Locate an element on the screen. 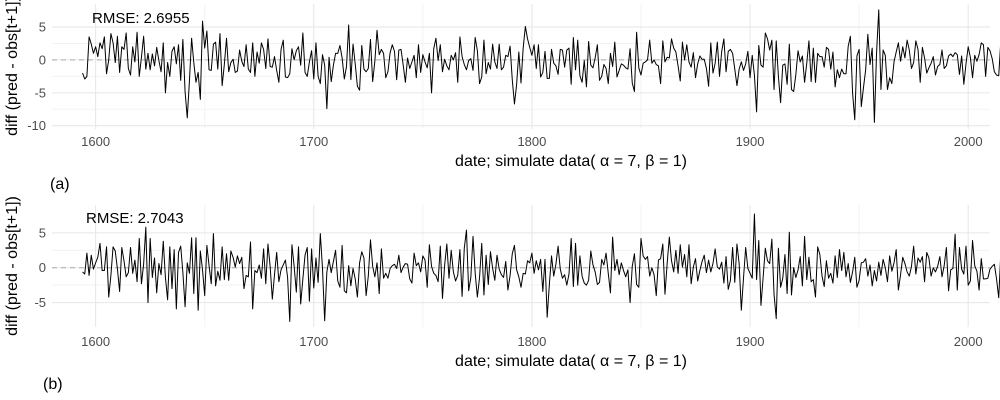 The width and height of the screenshot is (1000, 400). y-axis-title-b: diff (pred - obs[t+1]) is located at coordinates (12, 266).